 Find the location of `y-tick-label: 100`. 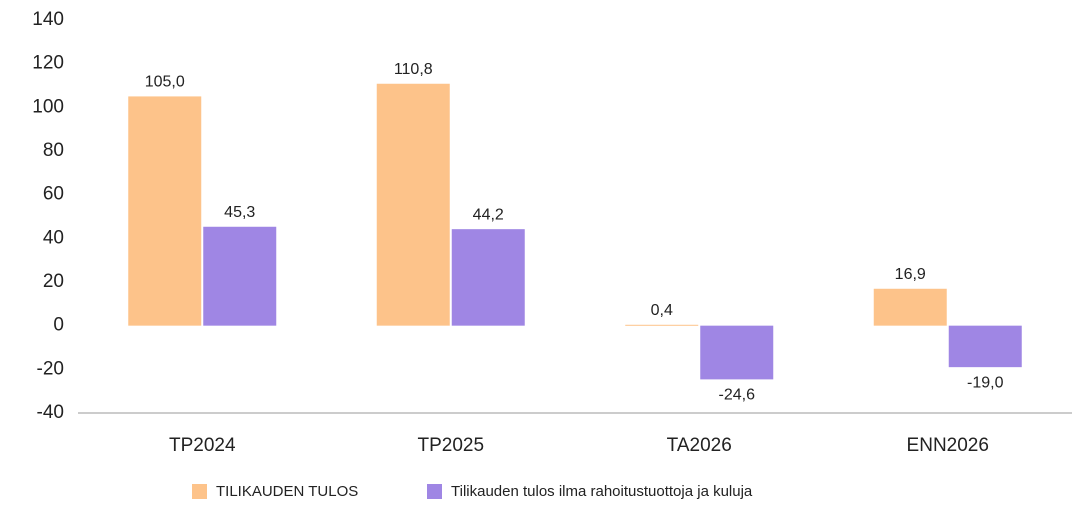

y-tick-label: 100 is located at coordinates (48, 106).